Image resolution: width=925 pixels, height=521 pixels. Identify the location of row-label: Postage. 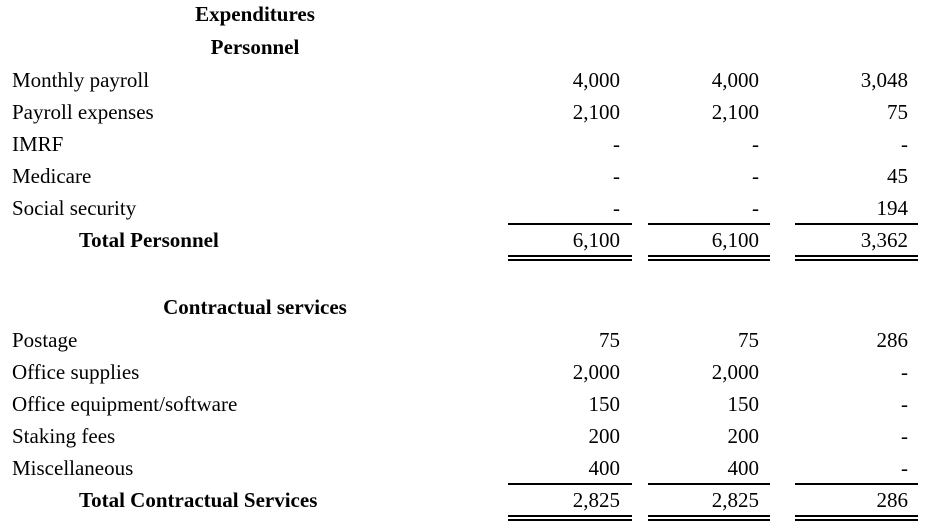
(45, 340).